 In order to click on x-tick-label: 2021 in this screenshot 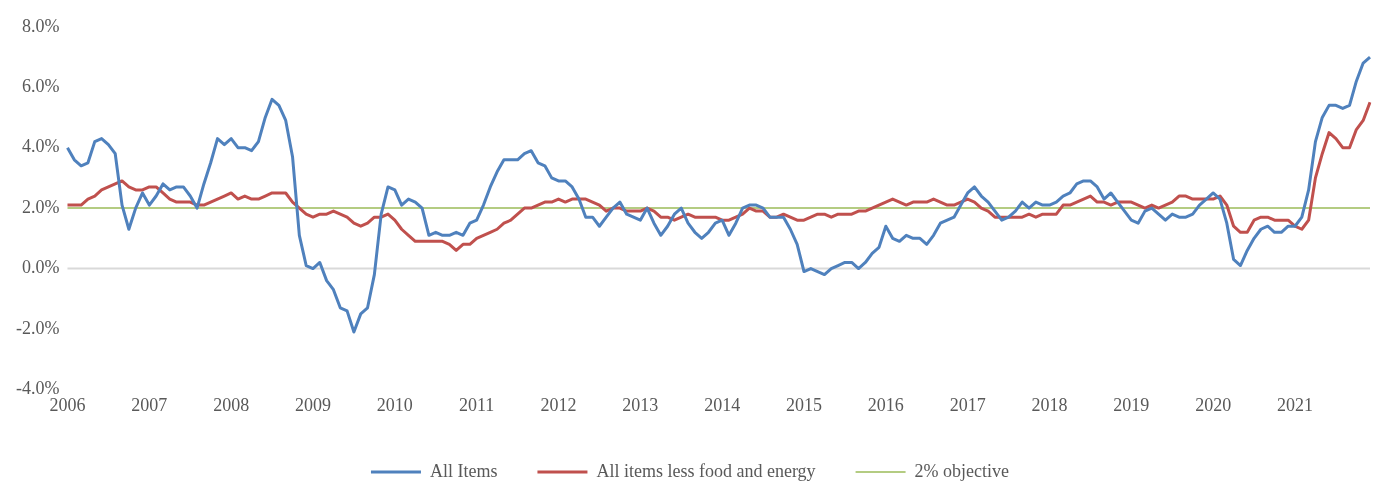, I will do `click(1294, 404)`.